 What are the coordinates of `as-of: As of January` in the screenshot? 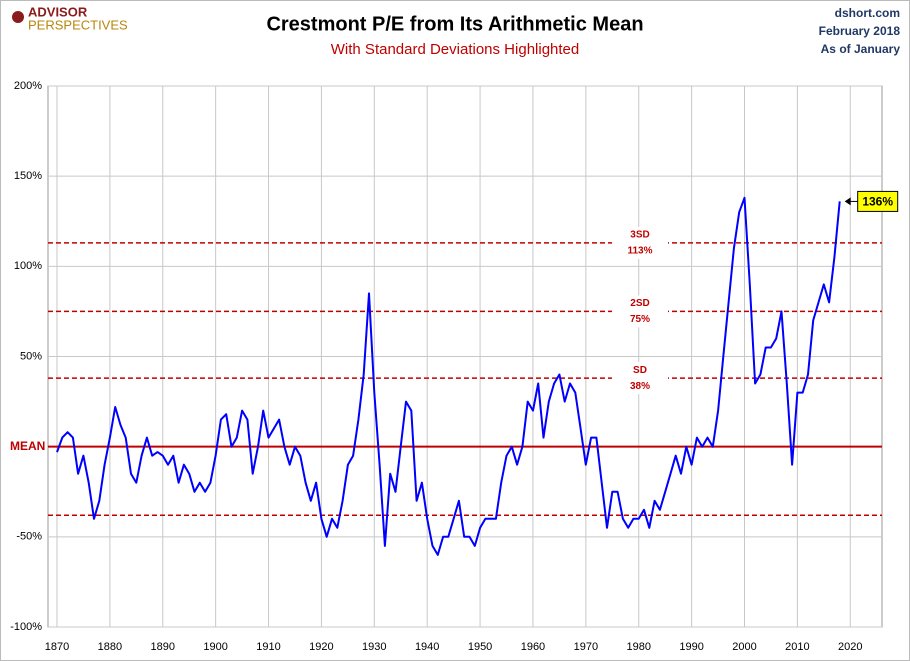 It's located at (861, 49).